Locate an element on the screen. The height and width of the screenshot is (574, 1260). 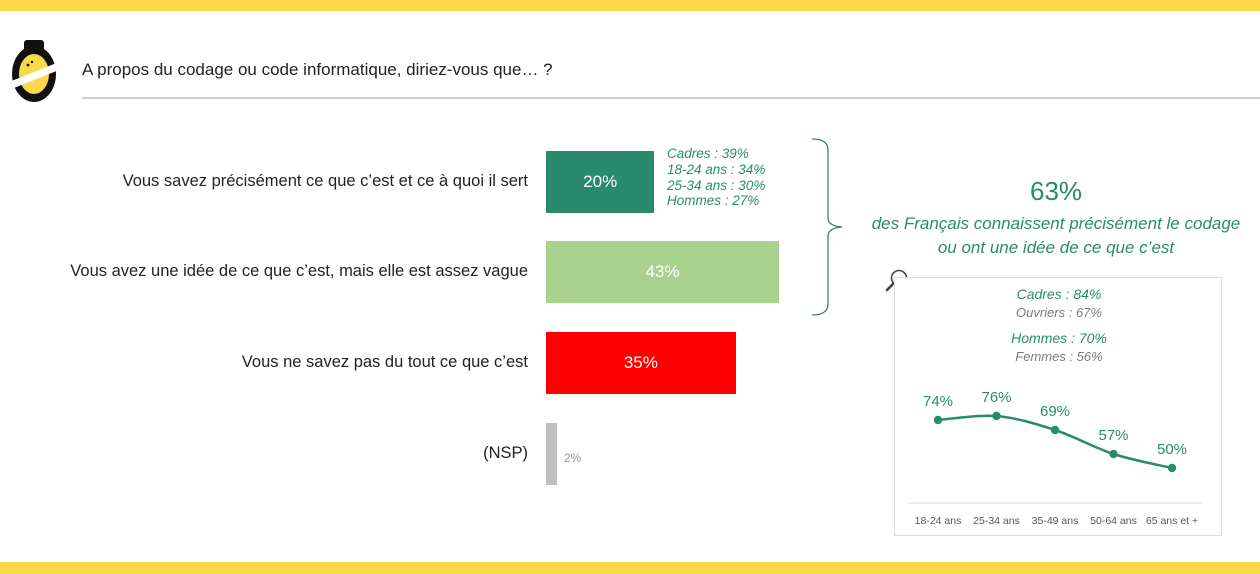
bottom-band is located at coordinates (630, 568).